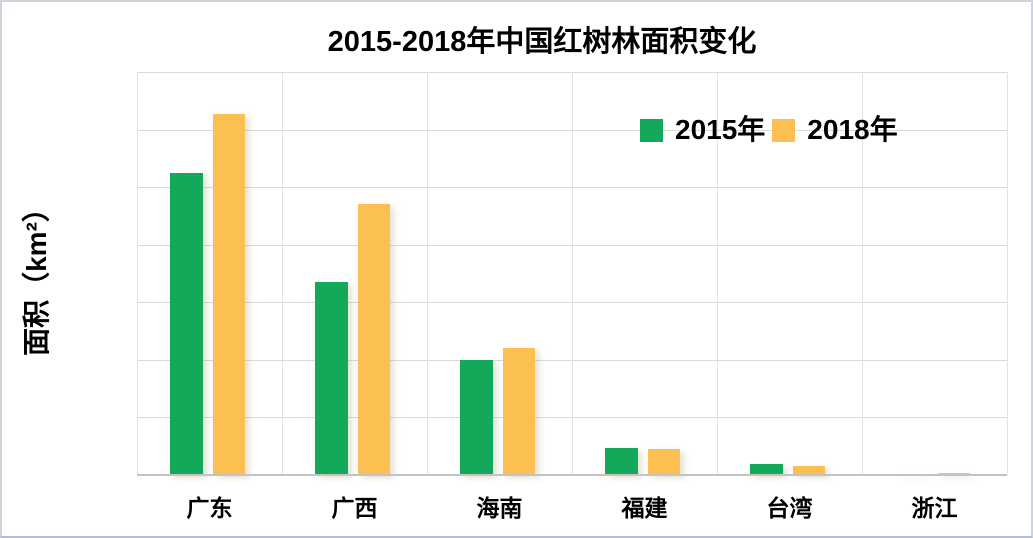 The width and height of the screenshot is (1033, 538). What do you see at coordinates (229, 294) in the screenshot?
I see `bar-2018年-广东` at bounding box center [229, 294].